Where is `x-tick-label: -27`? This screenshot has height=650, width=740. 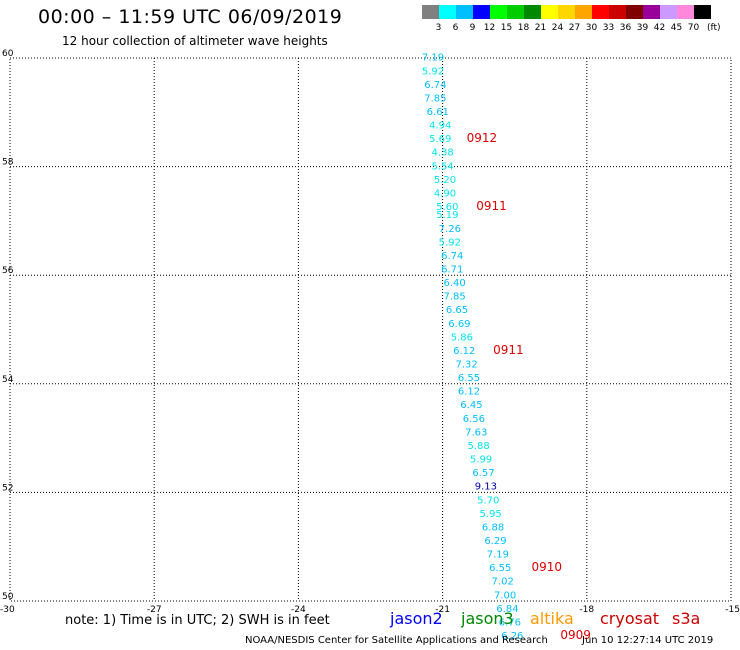
x-tick-label: -27 is located at coordinates (154, 610).